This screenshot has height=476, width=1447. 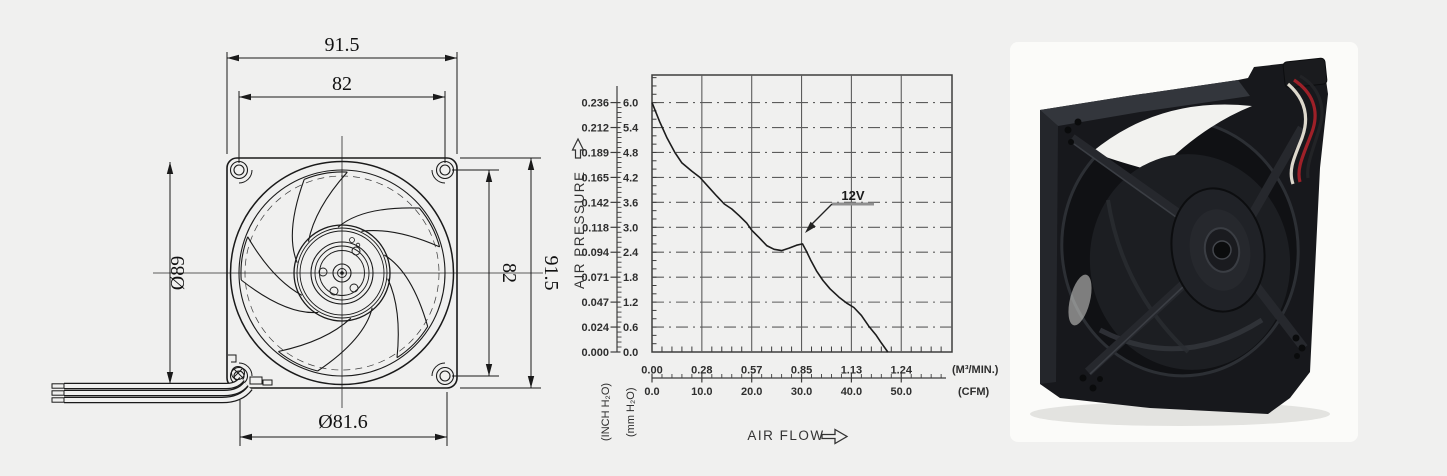 I want to click on dimension-outer-width: 91.5, so click(x=342, y=94).